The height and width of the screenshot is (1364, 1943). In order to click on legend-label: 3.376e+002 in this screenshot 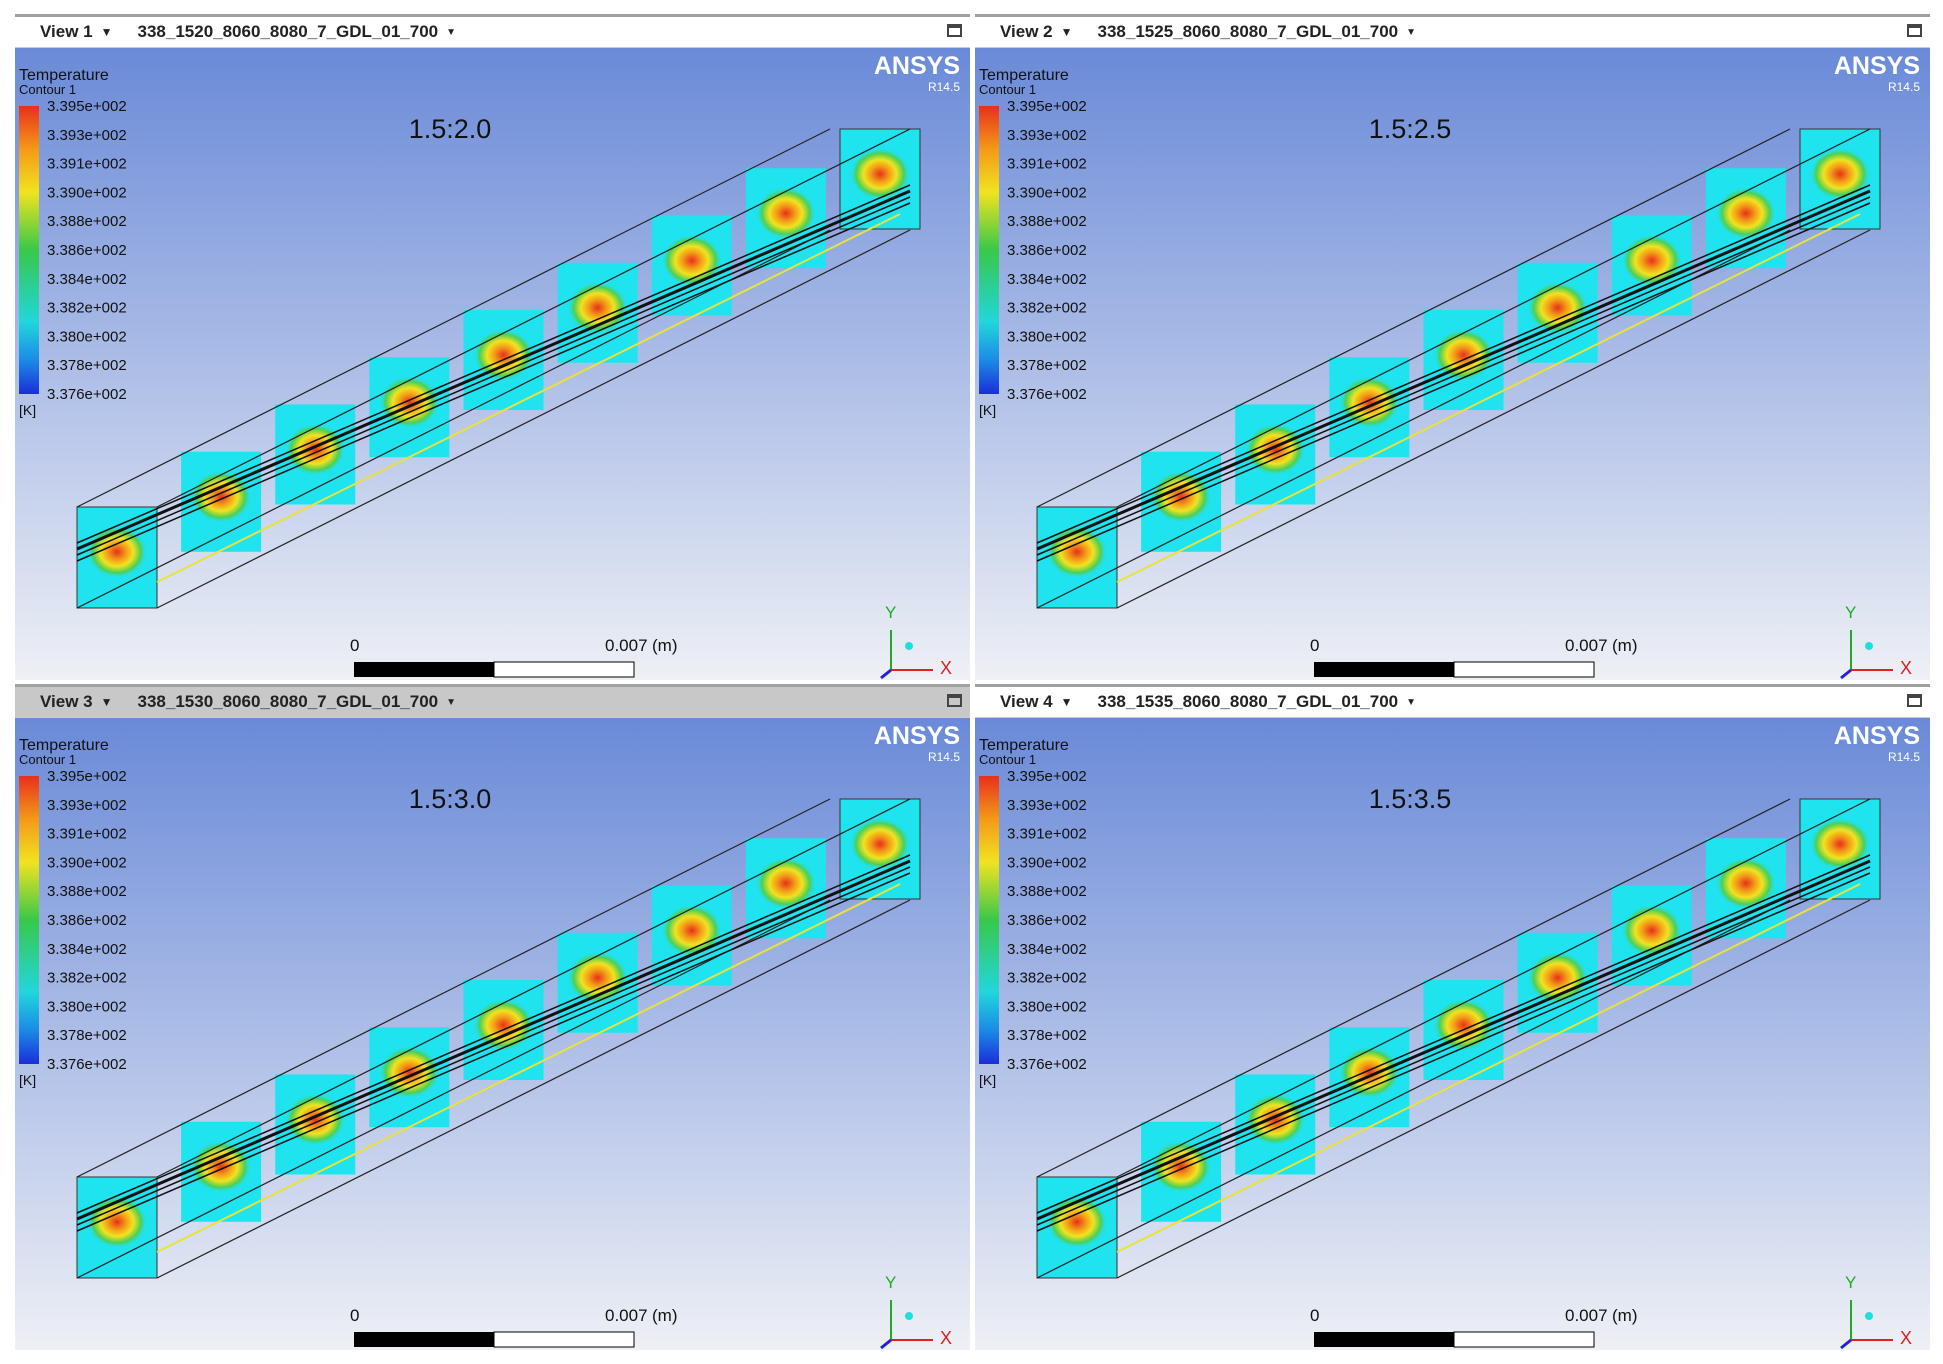, I will do `click(87, 394)`.